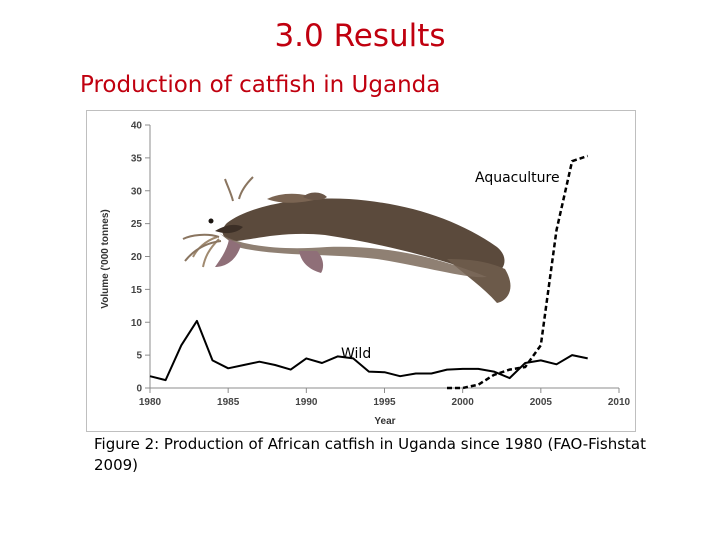 The width and height of the screenshot is (720, 540). Describe the element at coordinates (137, 257) in the screenshot. I see `y-tick-label: 20` at that location.